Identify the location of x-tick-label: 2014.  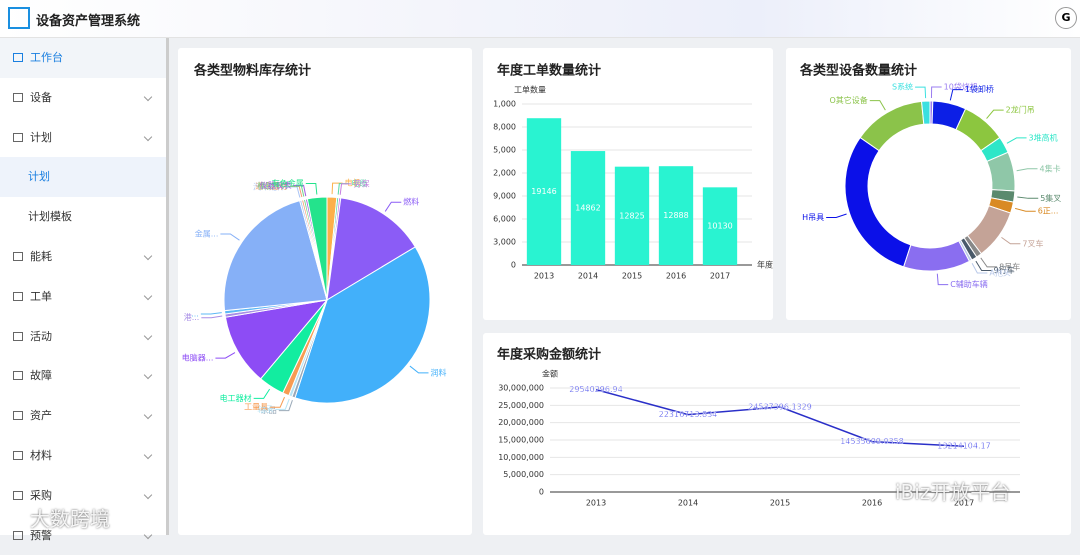
(588, 276).